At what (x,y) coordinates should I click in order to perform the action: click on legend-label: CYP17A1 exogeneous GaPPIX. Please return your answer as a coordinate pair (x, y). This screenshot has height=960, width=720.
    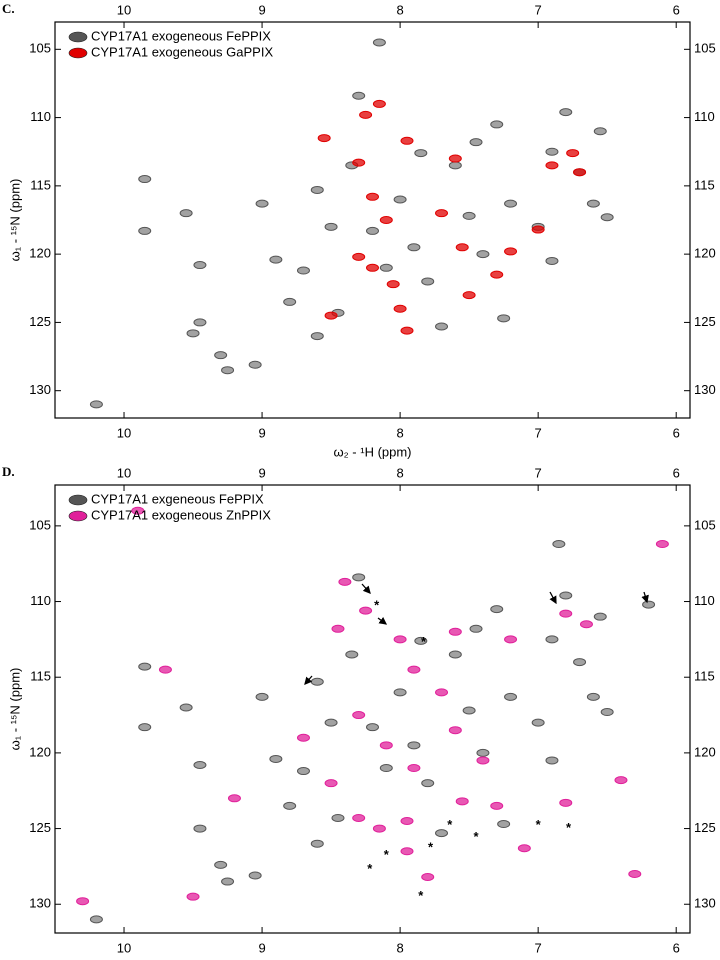
    Looking at the image, I should click on (182, 51).